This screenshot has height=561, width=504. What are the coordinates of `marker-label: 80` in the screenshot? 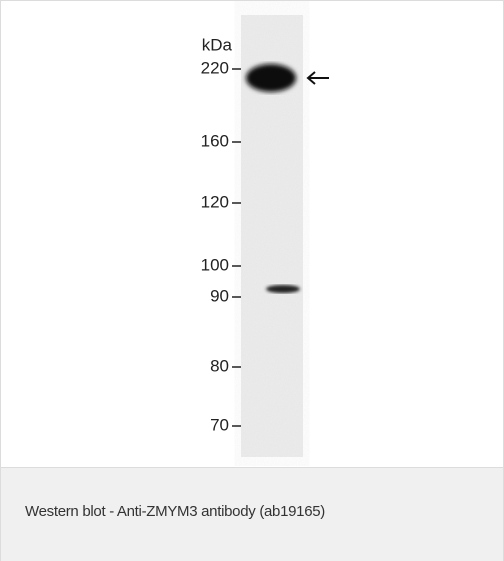 It's located at (219, 365).